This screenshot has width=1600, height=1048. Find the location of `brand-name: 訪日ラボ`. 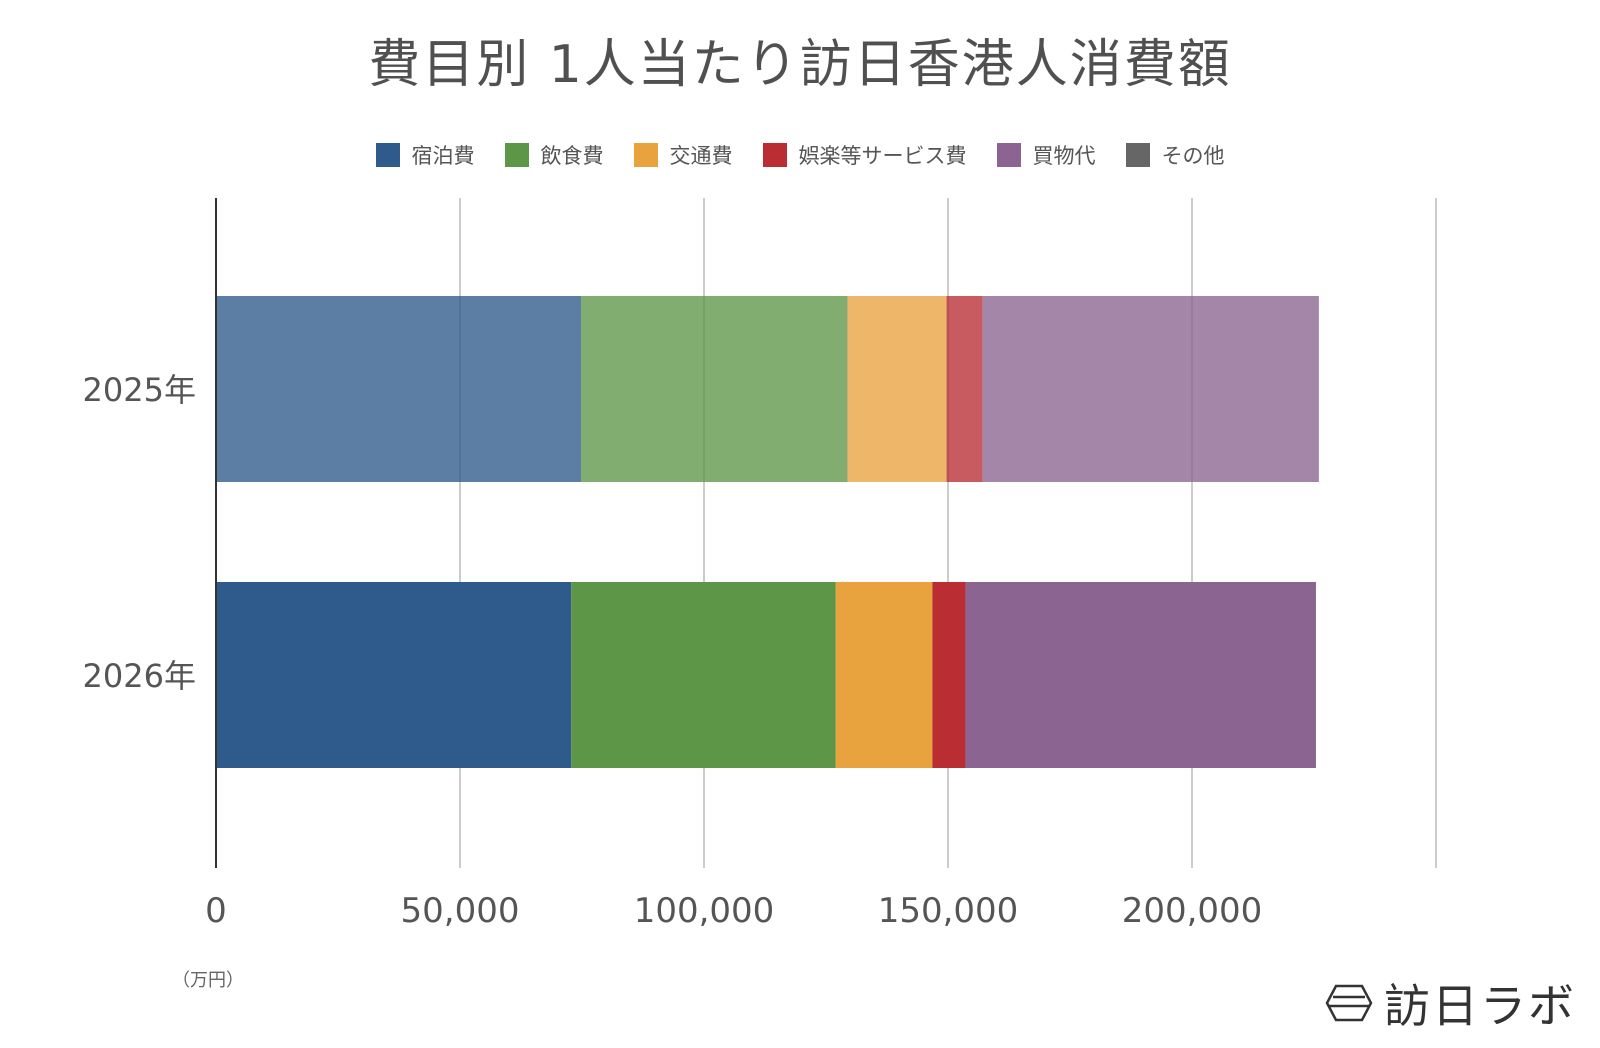

brand-name: 訪日ラボ is located at coordinates (1480, 1006).